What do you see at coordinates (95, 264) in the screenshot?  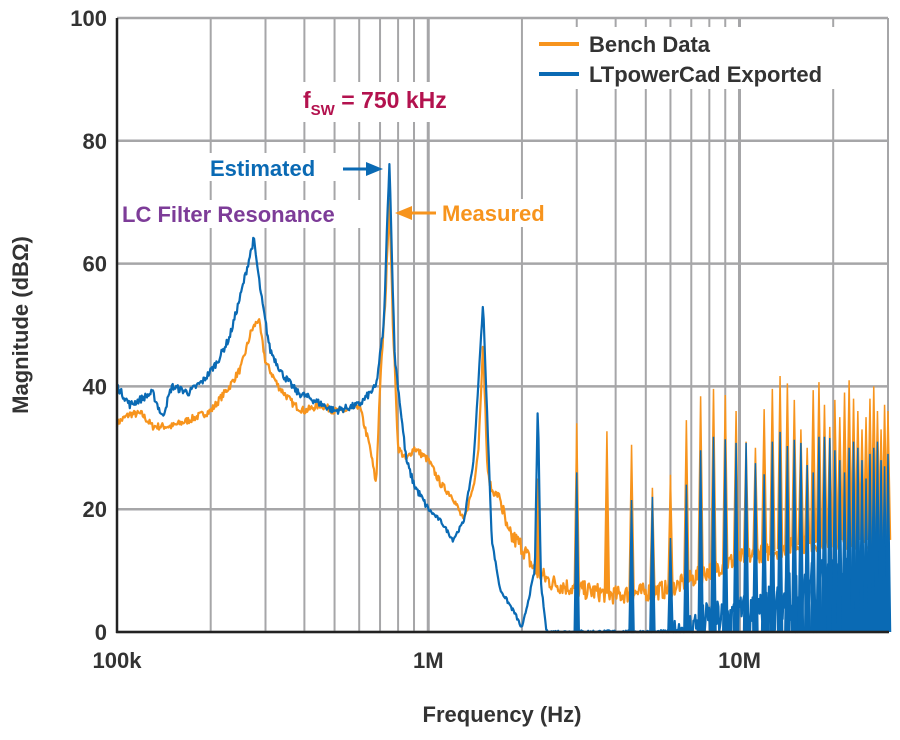 I see `y-tick-label: 60` at bounding box center [95, 264].